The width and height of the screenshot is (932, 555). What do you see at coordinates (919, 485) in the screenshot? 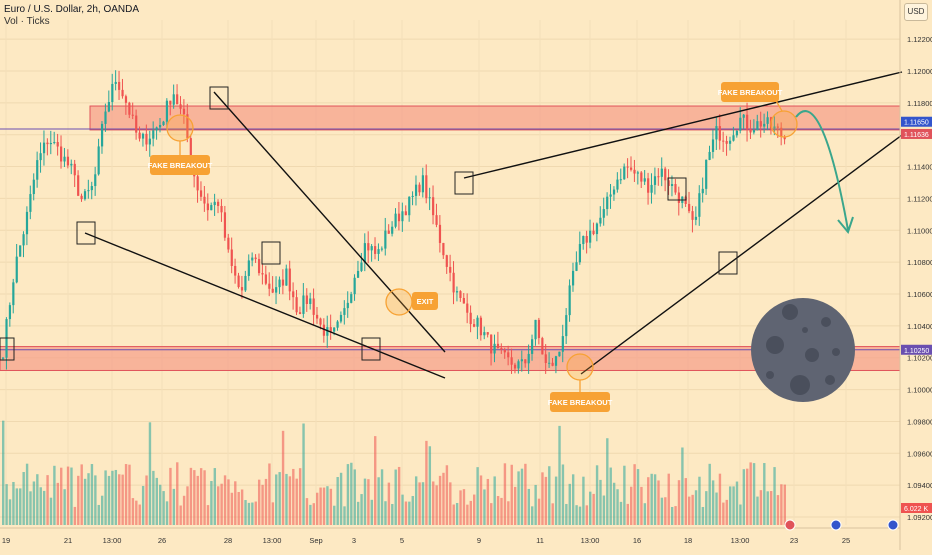
I see `y-tick-label: 1.09400` at bounding box center [919, 485].